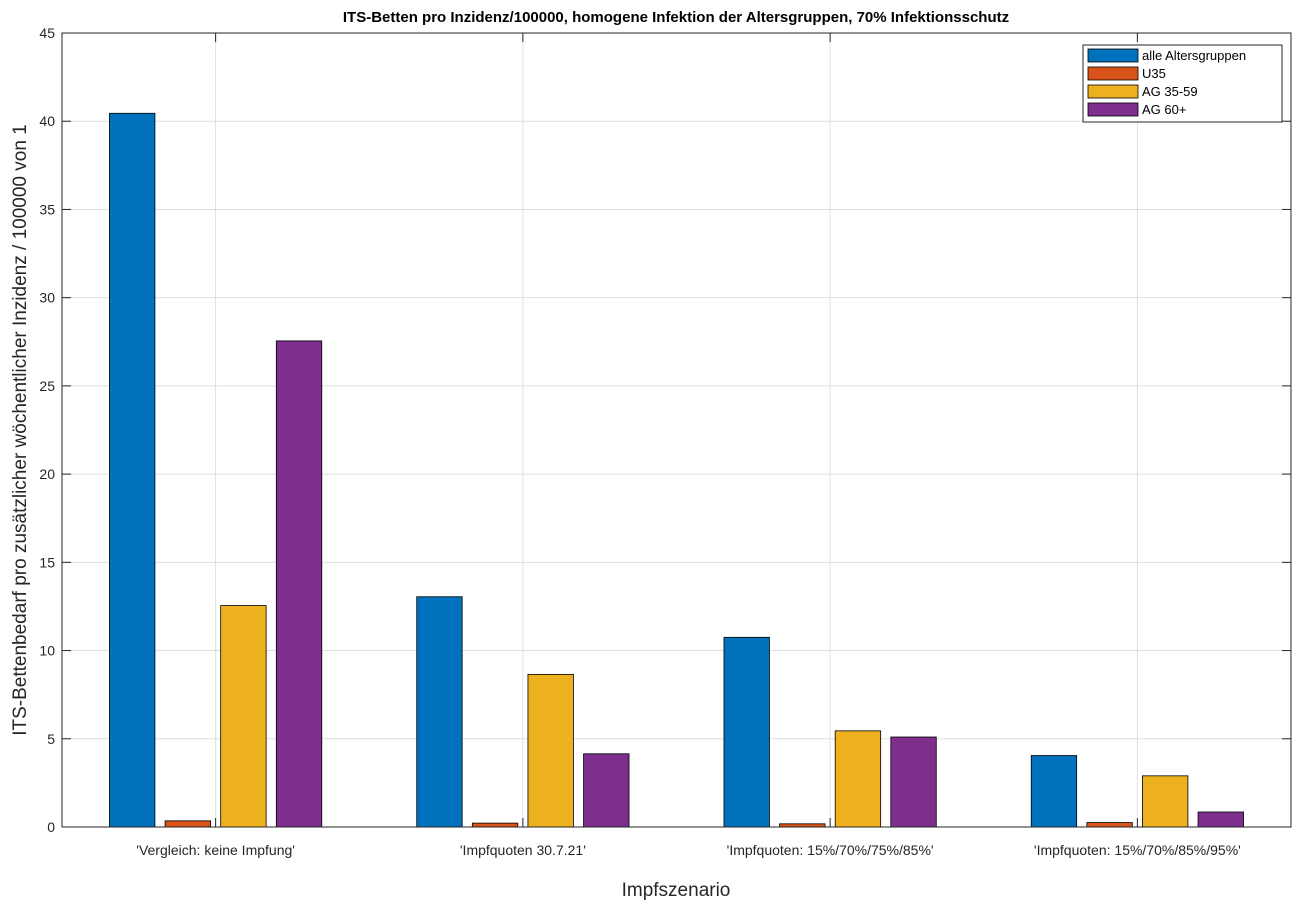 The image size is (1297, 905). I want to click on x-tick-label: 'Vergleich: keine Impfung', so click(215, 850).